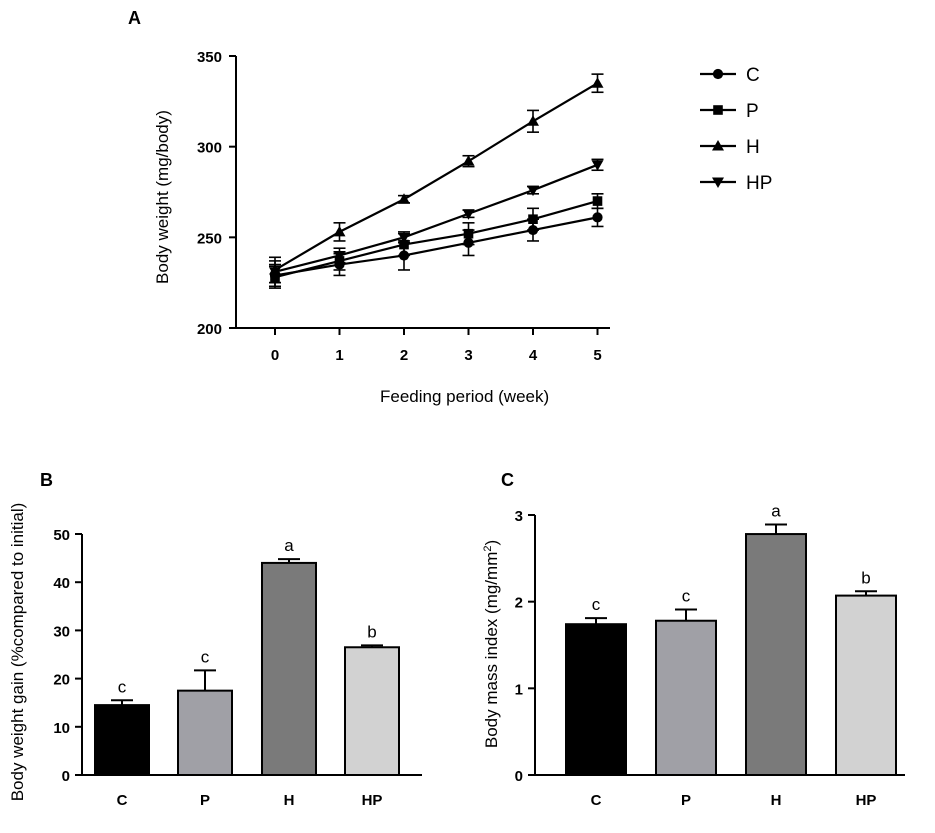  I want to click on panel-c-y-tick-label: 1, so click(519, 689).